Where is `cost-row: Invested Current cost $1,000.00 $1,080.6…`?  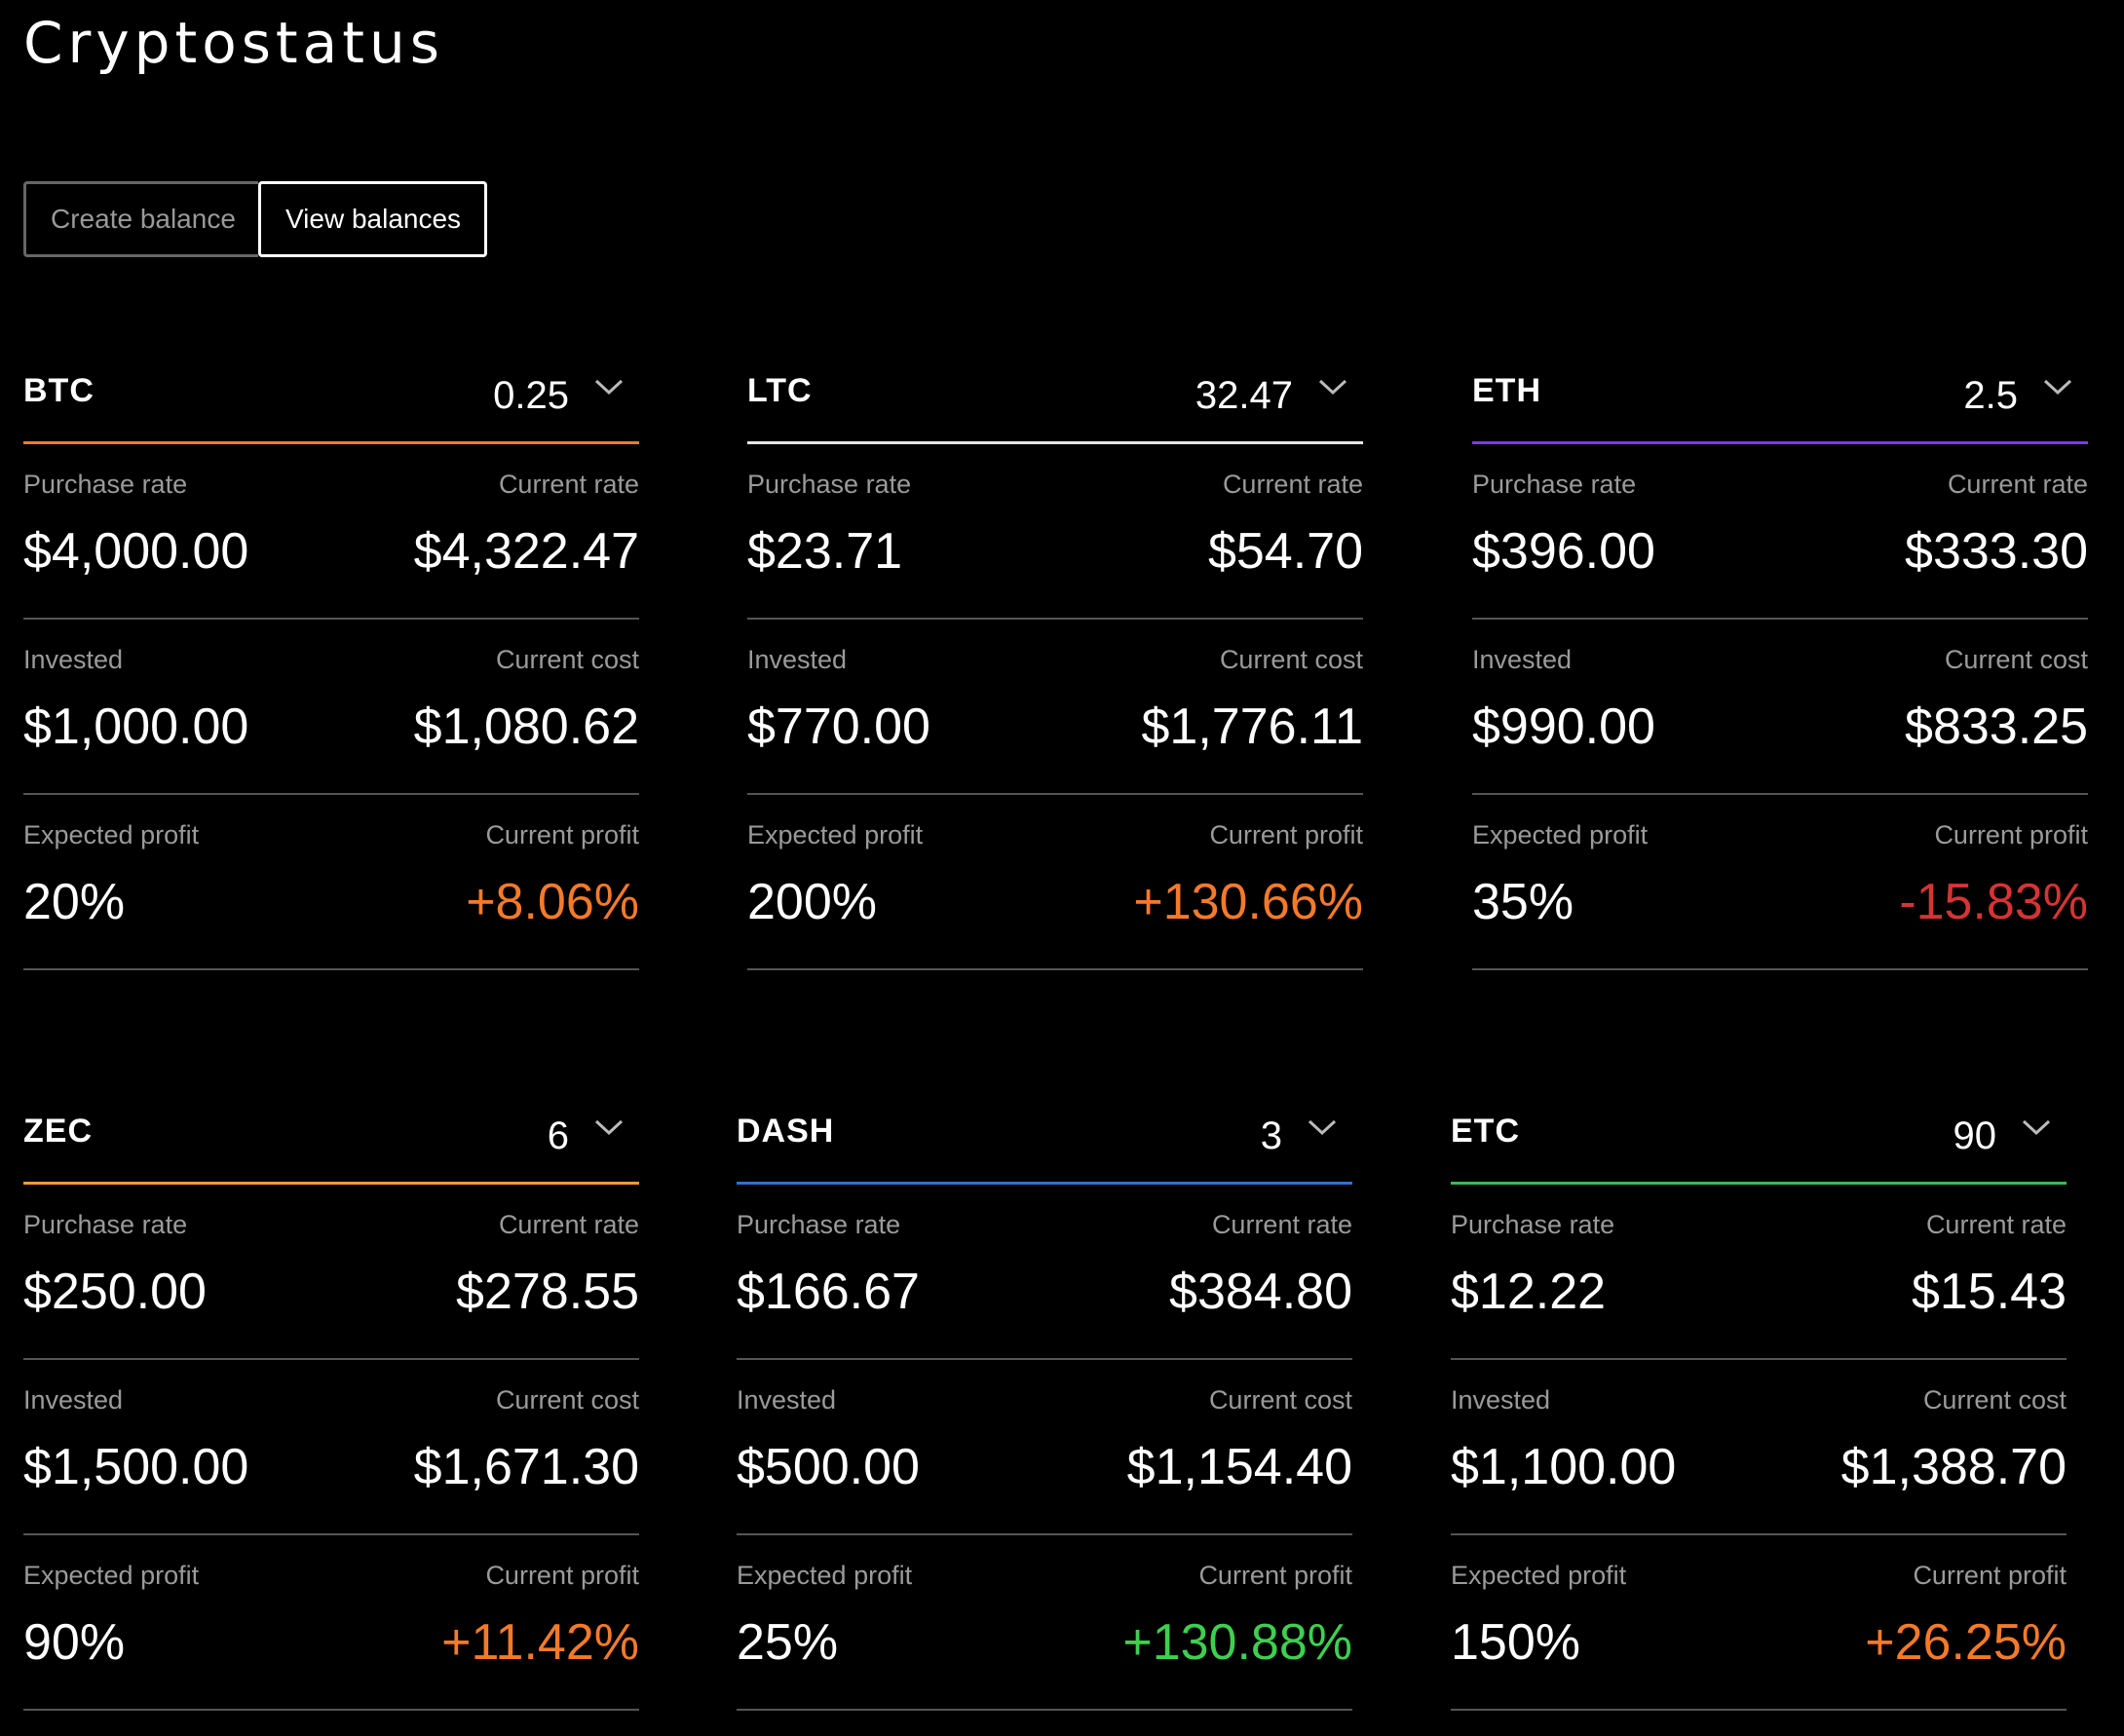
cost-row: Invested Current cost $1,000.00 $1,080.6… is located at coordinates (331, 707).